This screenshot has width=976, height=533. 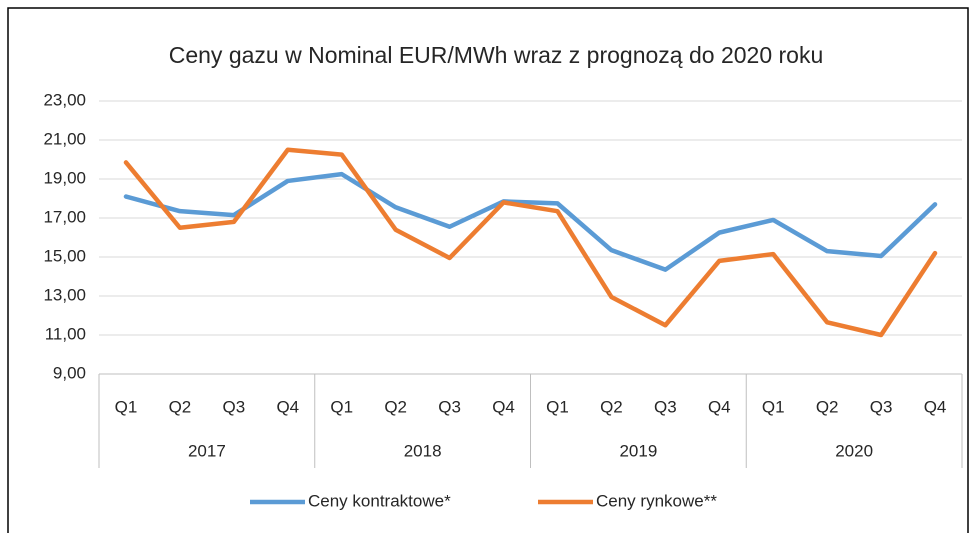 I want to click on y-tick-label: 15,00, so click(x=64, y=255).